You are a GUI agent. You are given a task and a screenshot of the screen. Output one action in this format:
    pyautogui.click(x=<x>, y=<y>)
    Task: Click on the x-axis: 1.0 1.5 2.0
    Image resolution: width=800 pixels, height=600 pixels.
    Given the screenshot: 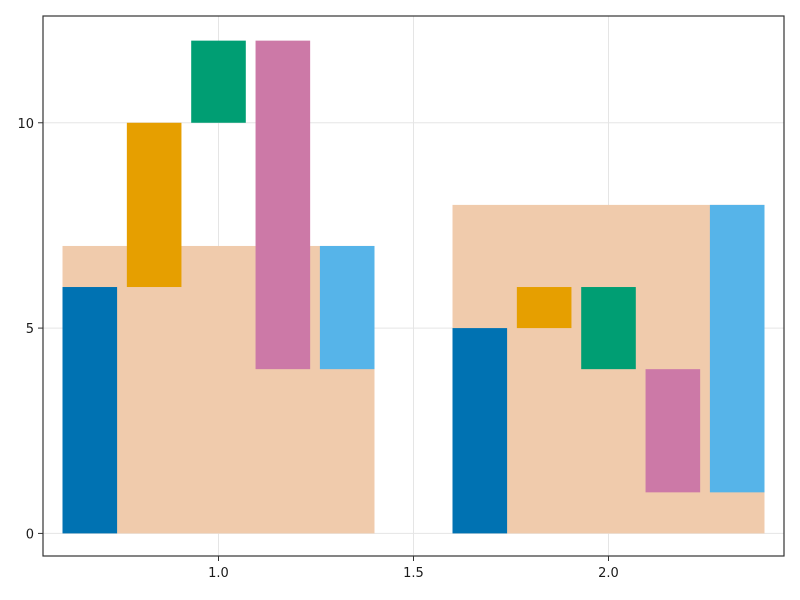 What is the action you would take?
    pyautogui.click(x=413, y=568)
    